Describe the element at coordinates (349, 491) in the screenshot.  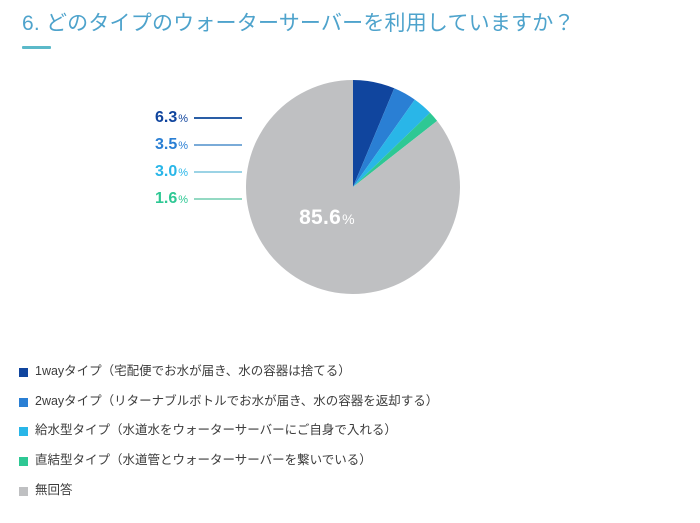
I see `legend-item: 無回答` at that location.